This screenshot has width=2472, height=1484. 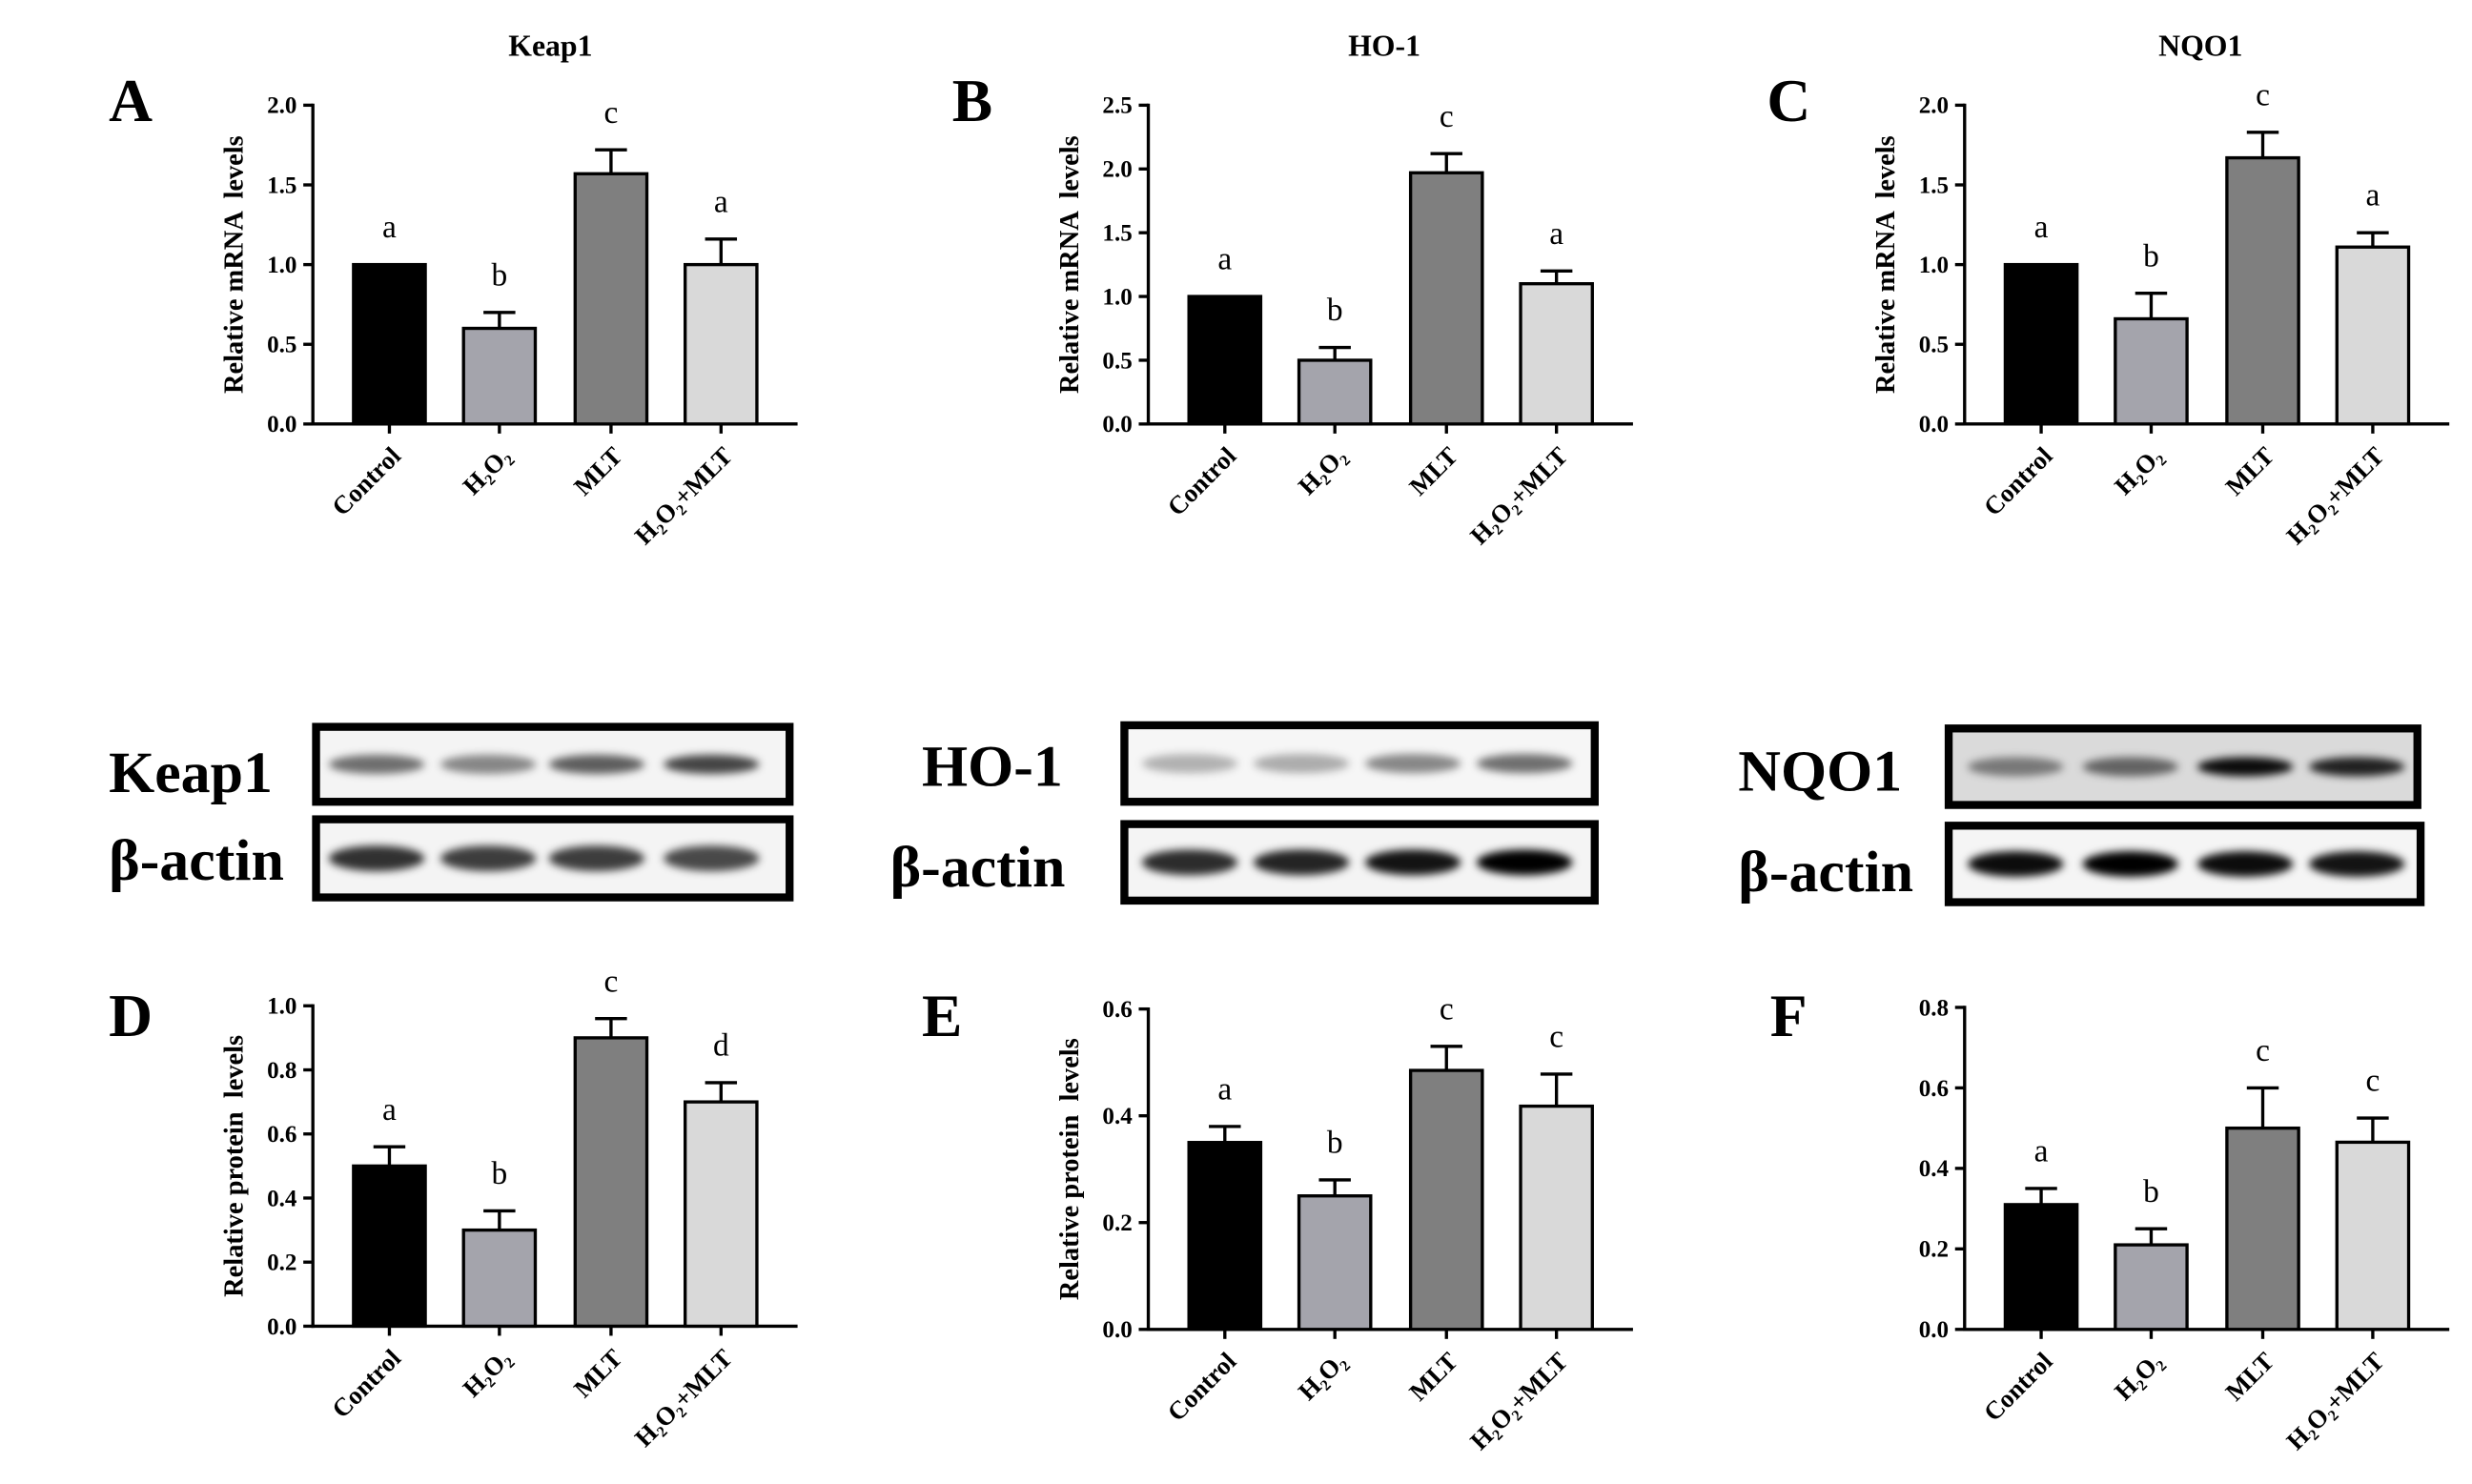 What do you see at coordinates (1117, 106) in the screenshot?
I see `y-tick-label: 2.5` at bounding box center [1117, 106].